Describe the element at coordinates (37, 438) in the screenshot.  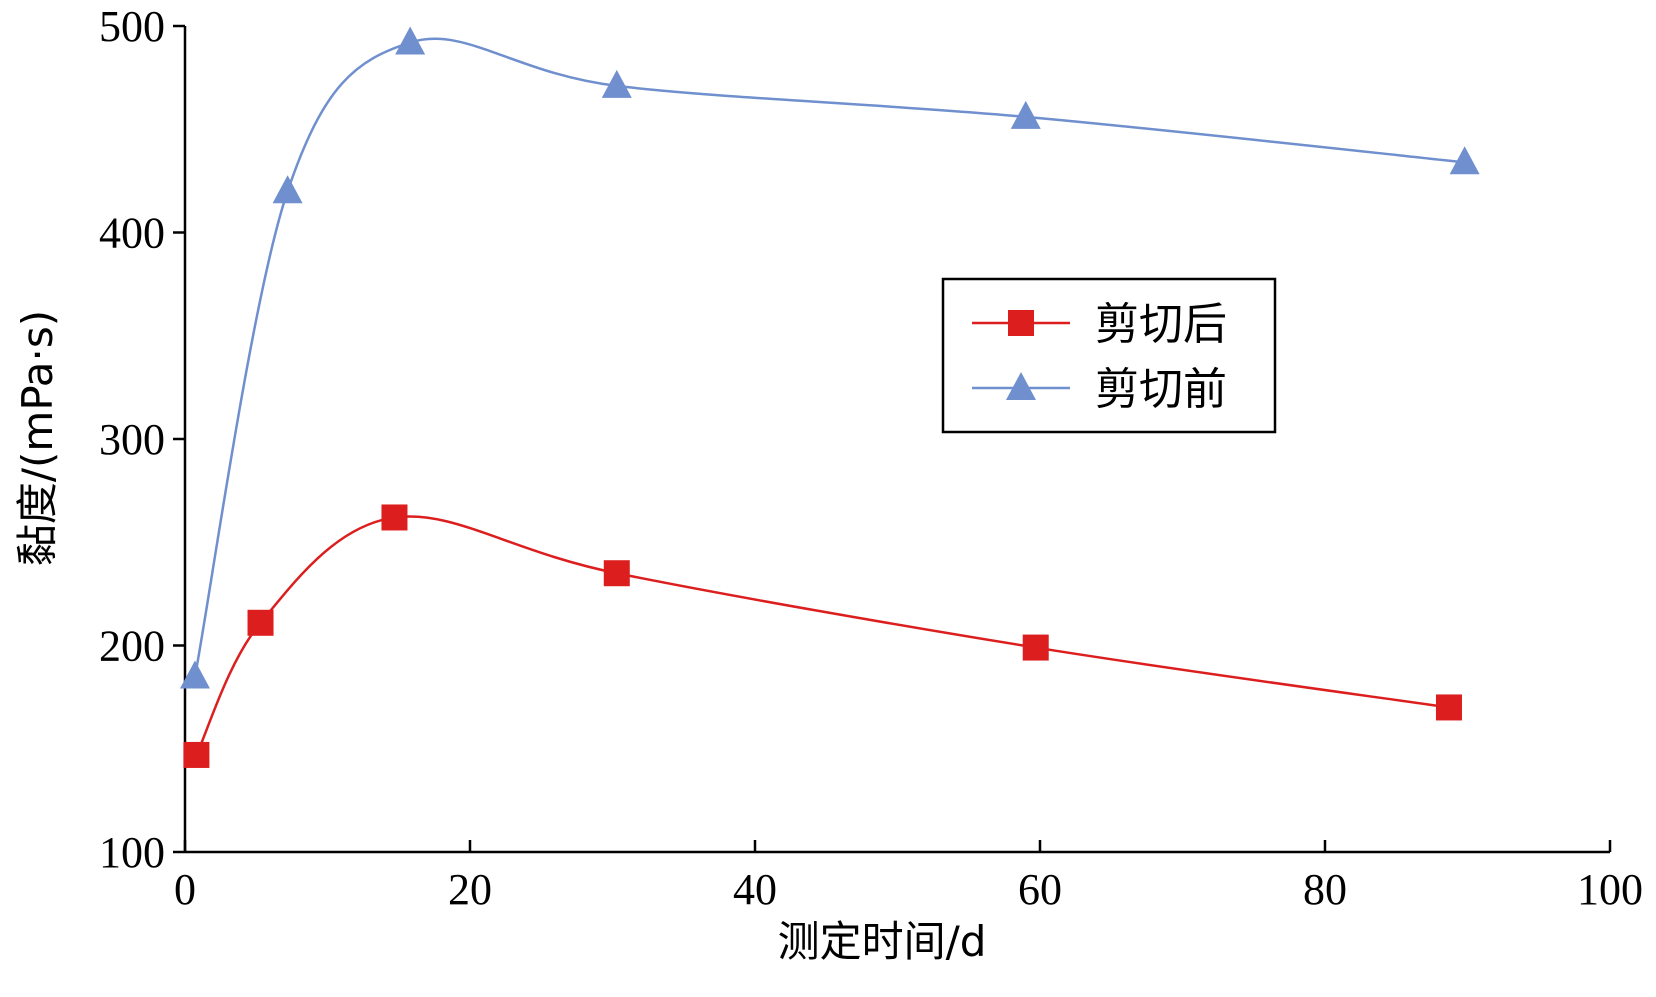
I see `y-axis-title: 黏度/(mPa·s)` at that location.